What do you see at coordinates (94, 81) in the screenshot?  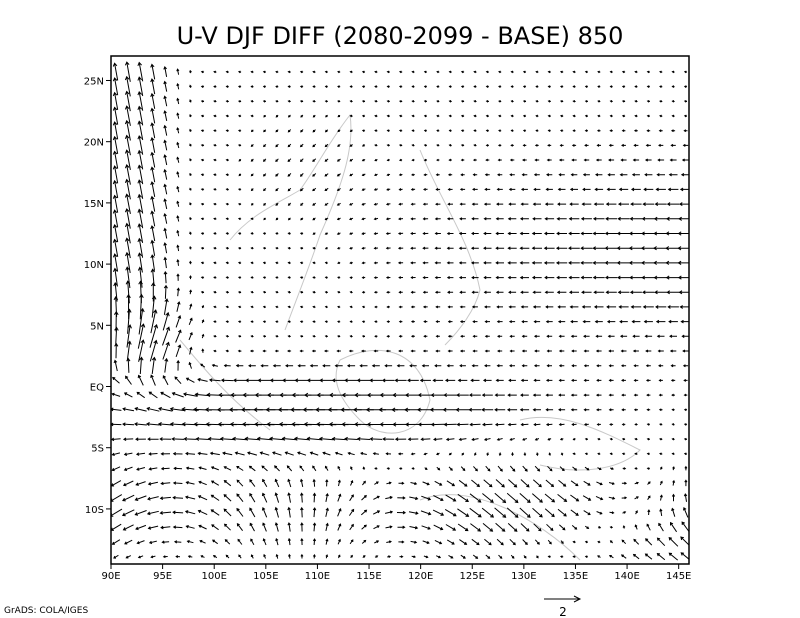 I see `y-tick-label: 25N` at bounding box center [94, 81].